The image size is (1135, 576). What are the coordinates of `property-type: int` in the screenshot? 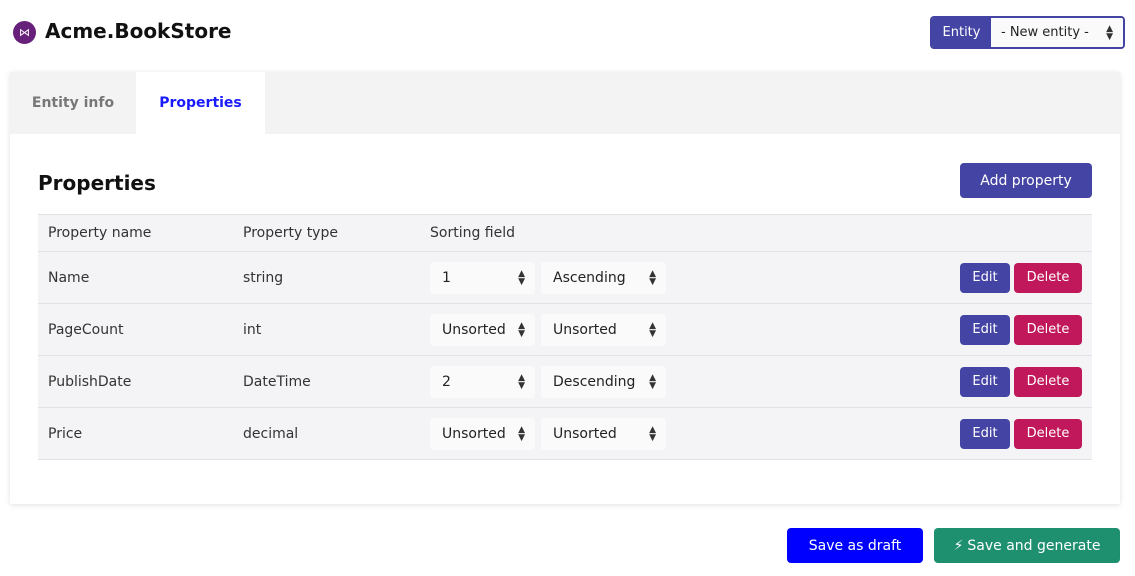 It's located at (252, 329).